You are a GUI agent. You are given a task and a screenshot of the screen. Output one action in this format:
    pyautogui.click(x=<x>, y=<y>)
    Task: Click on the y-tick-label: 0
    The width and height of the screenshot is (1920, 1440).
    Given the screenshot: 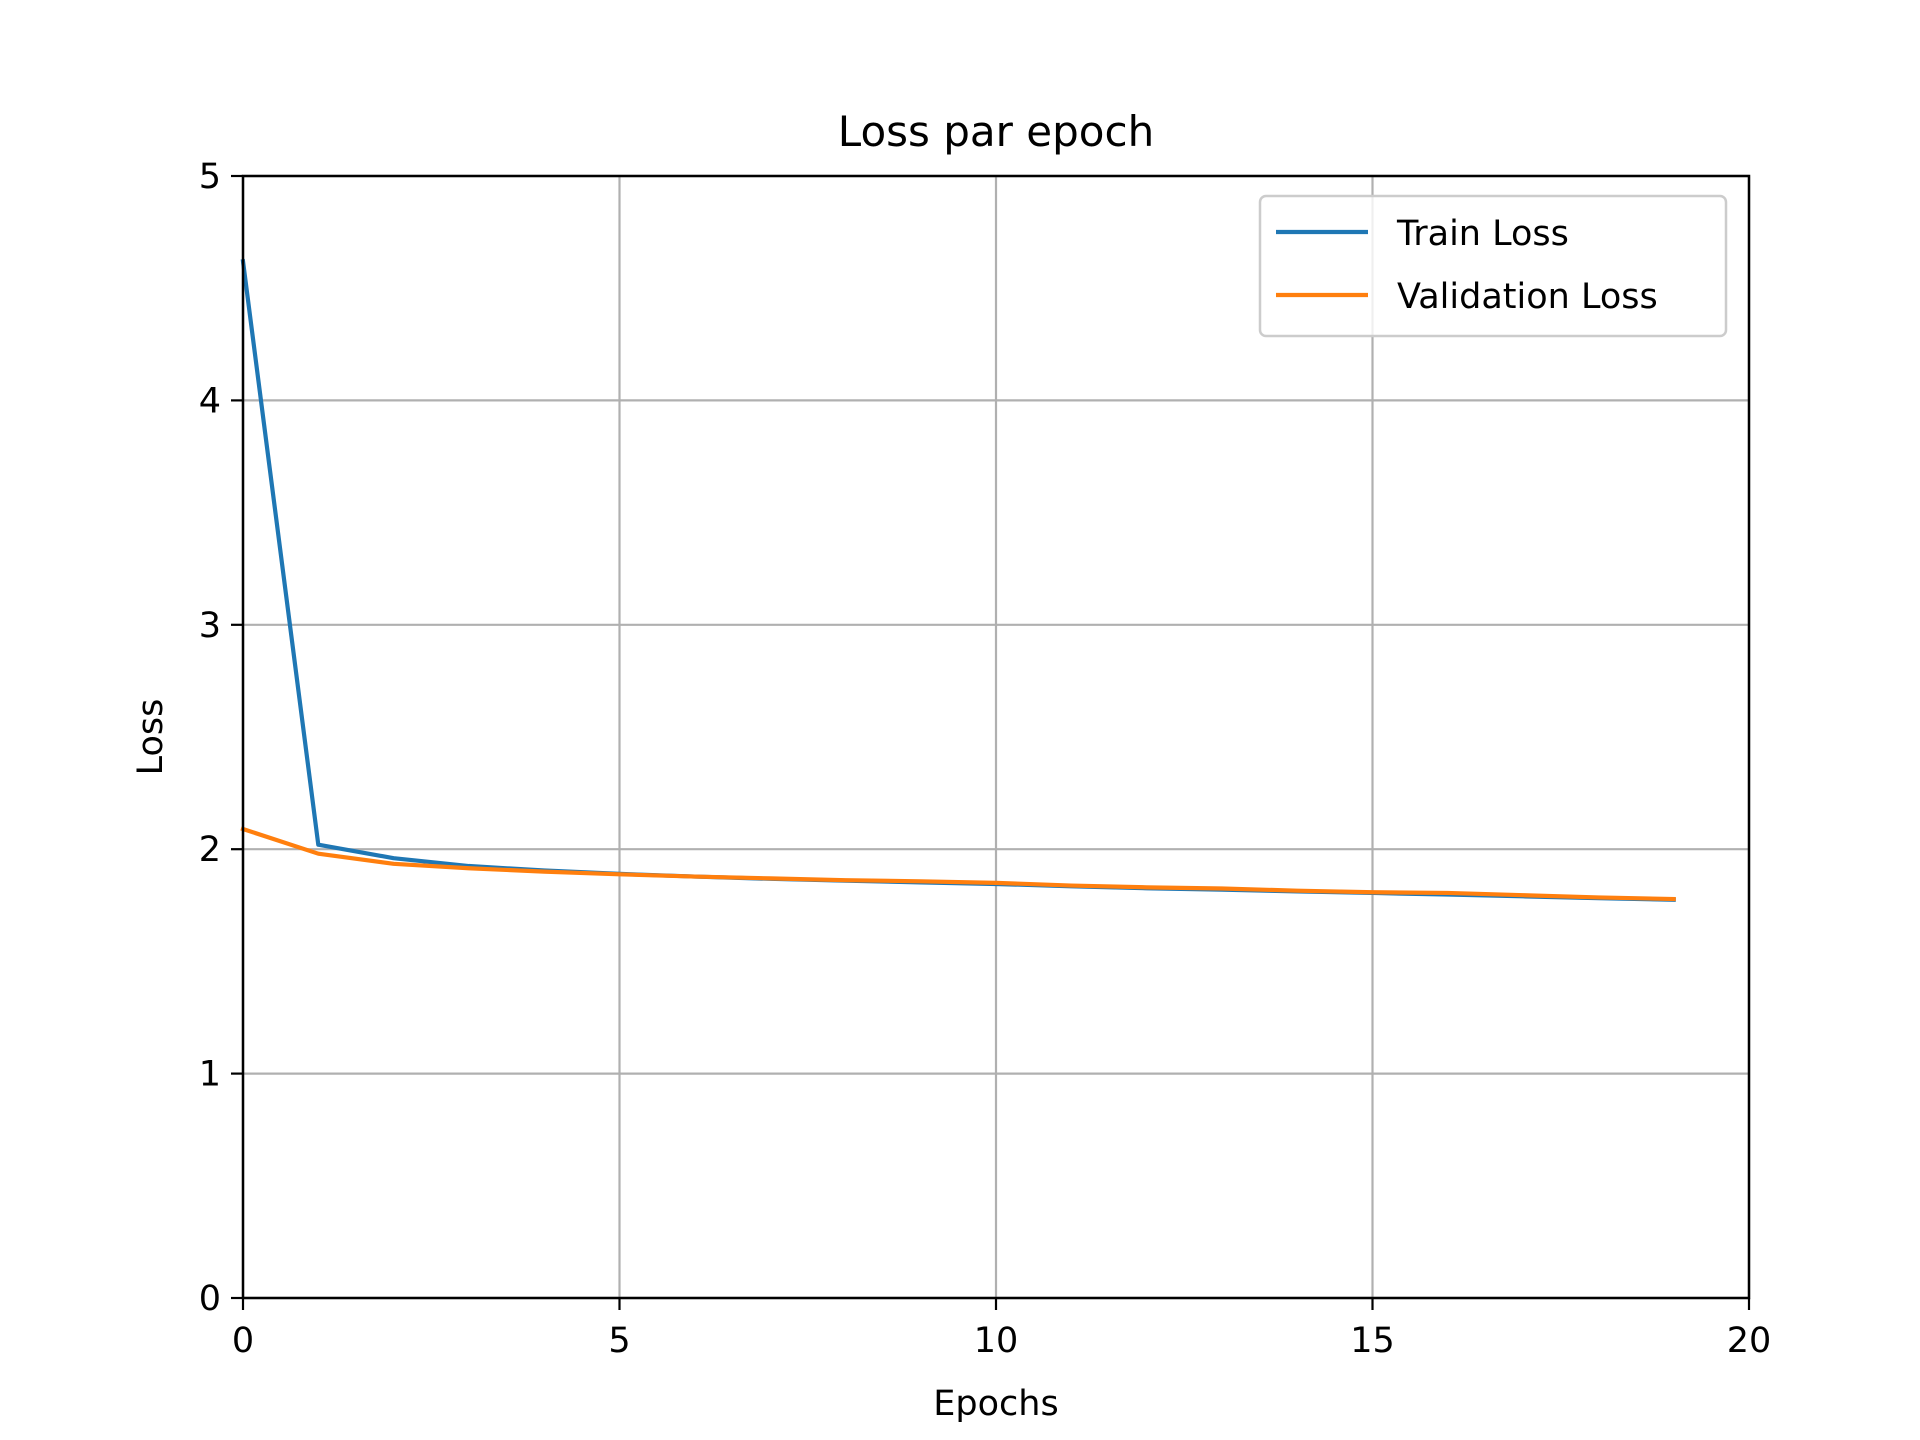 What is the action you would take?
    pyautogui.click(x=210, y=1299)
    